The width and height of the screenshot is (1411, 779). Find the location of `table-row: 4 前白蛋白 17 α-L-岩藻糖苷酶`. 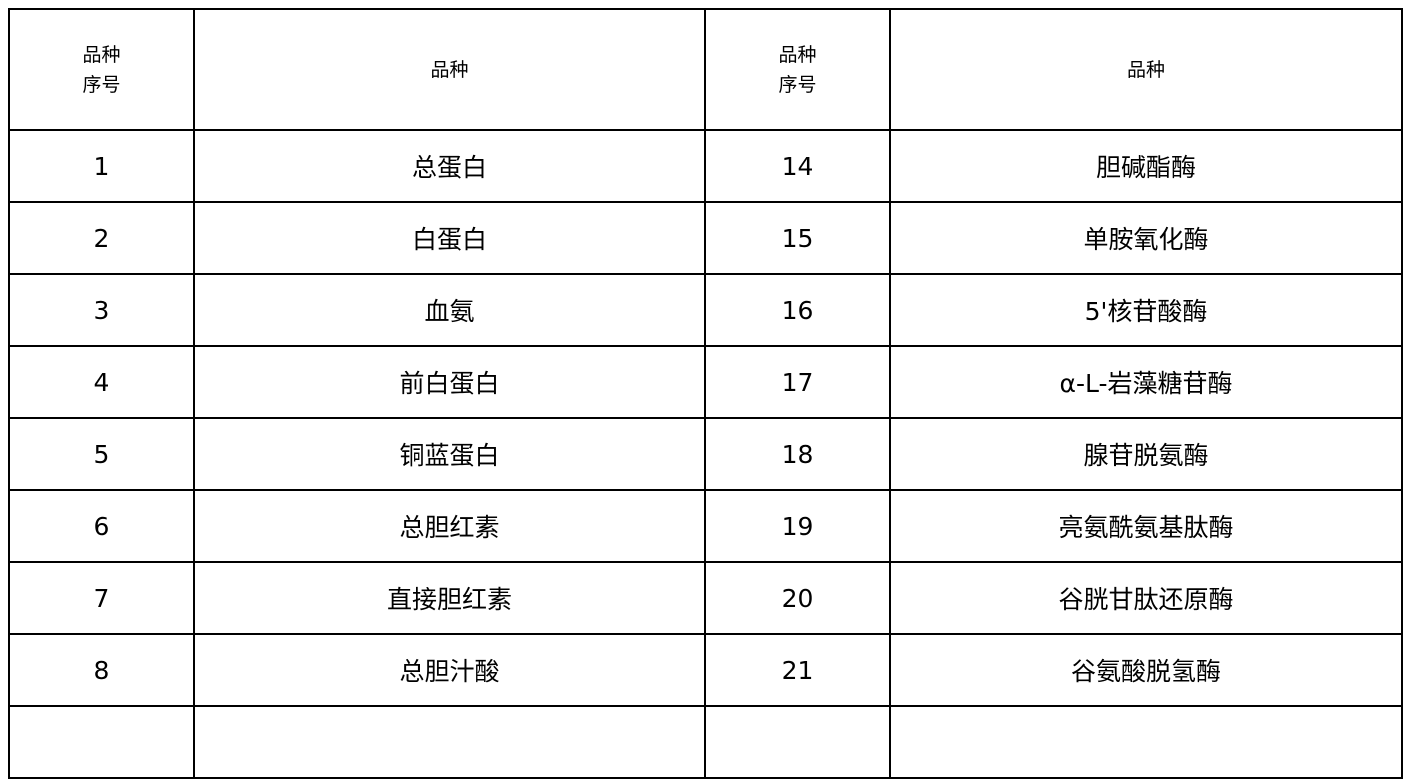

table-row: 4 前白蛋白 17 α-L-岩藻糖苷酶 is located at coordinates (705, 382).